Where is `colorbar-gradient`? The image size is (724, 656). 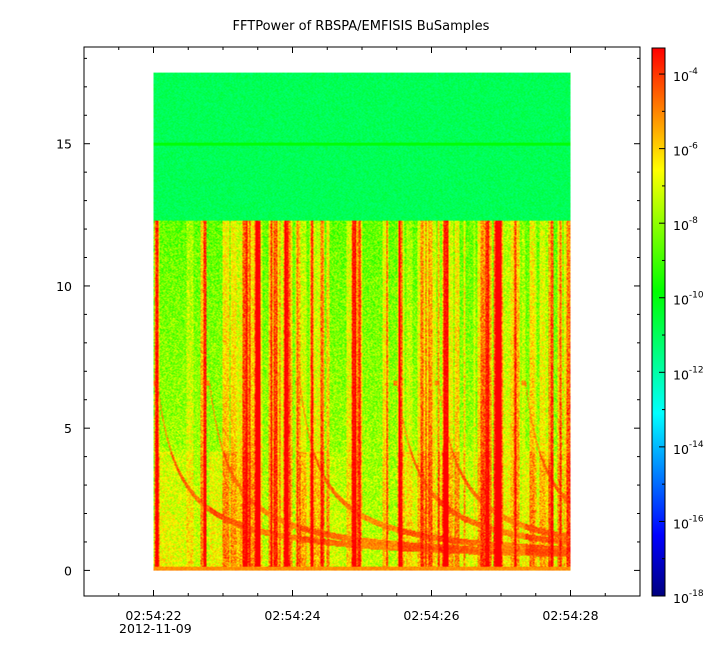 colorbar-gradient is located at coordinates (658, 322).